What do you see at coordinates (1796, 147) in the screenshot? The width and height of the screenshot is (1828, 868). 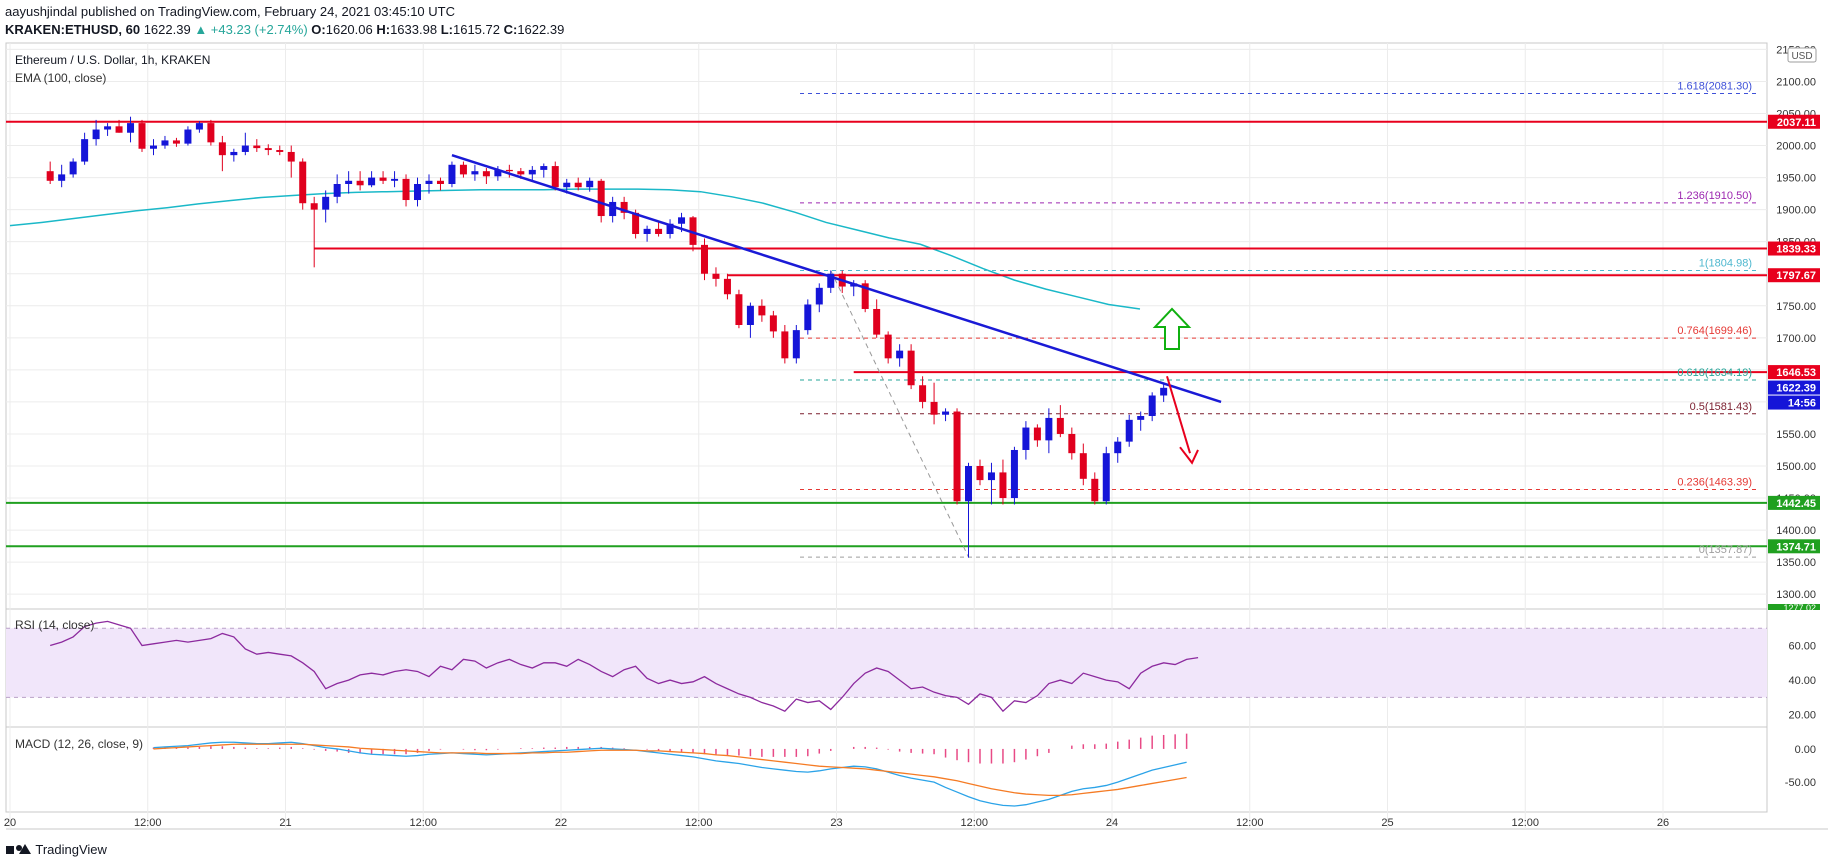 I see `y-tick-label: 2000.00` at bounding box center [1796, 147].